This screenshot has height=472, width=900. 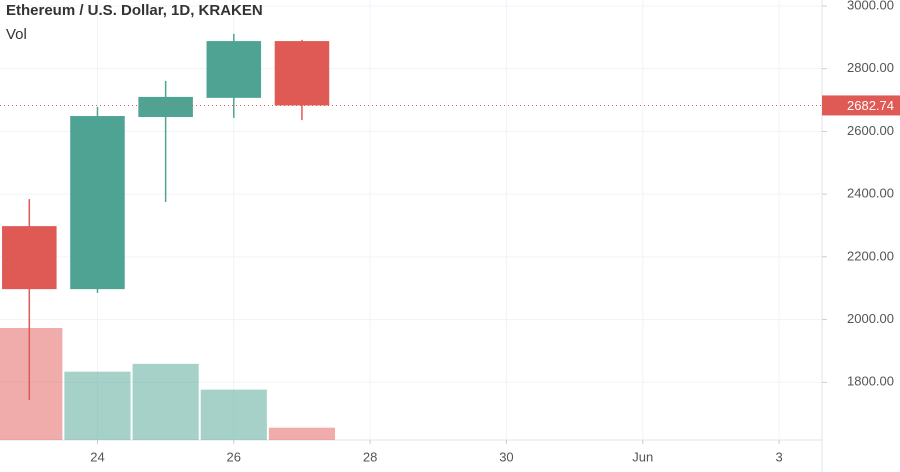 I want to click on x-tick-label: 28, so click(x=370, y=456).